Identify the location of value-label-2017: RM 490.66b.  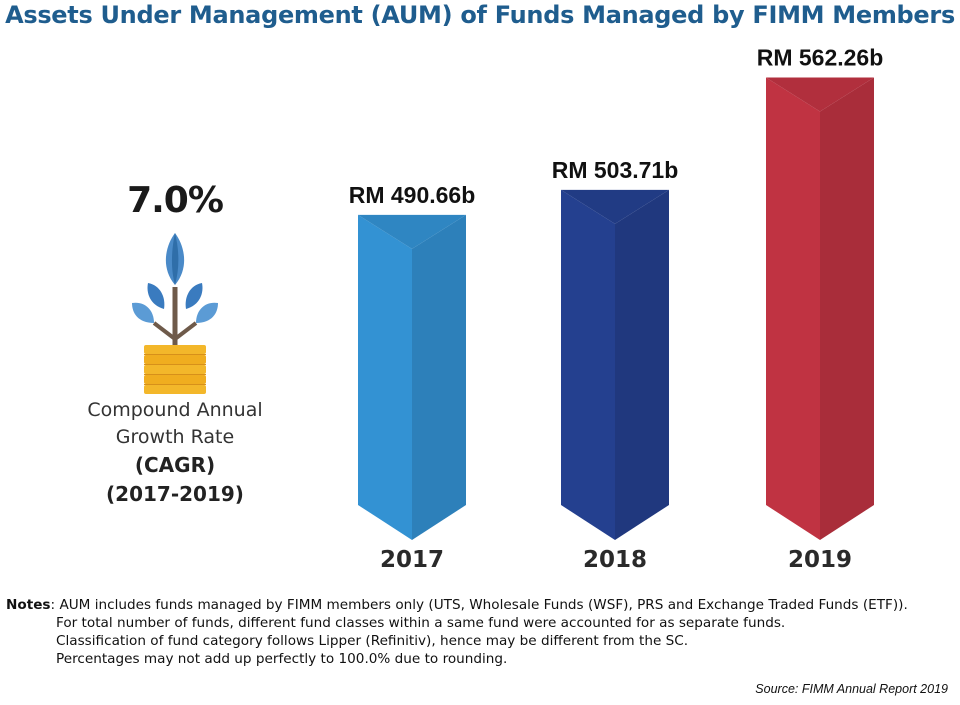
(412, 195).